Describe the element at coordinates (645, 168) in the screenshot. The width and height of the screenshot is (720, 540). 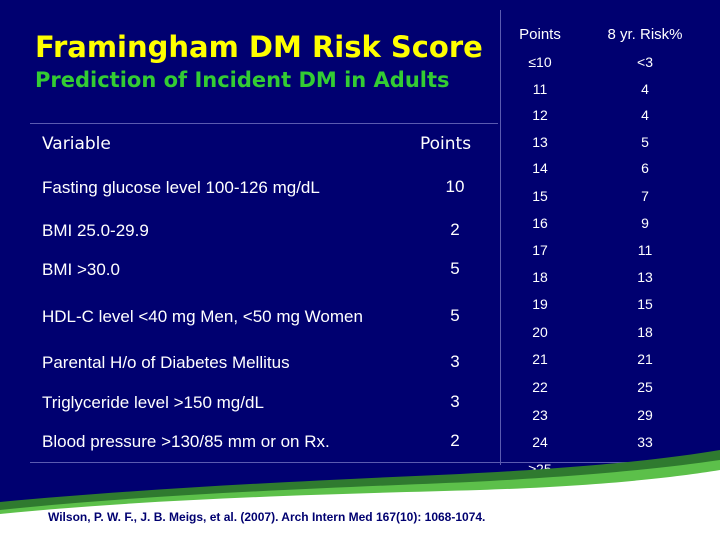
I see `risk-row-risk: 6` at that location.